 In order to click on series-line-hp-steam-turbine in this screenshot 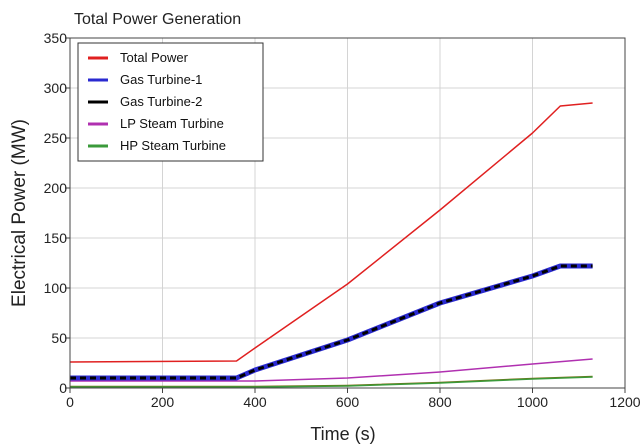, I will do `click(331, 382)`.